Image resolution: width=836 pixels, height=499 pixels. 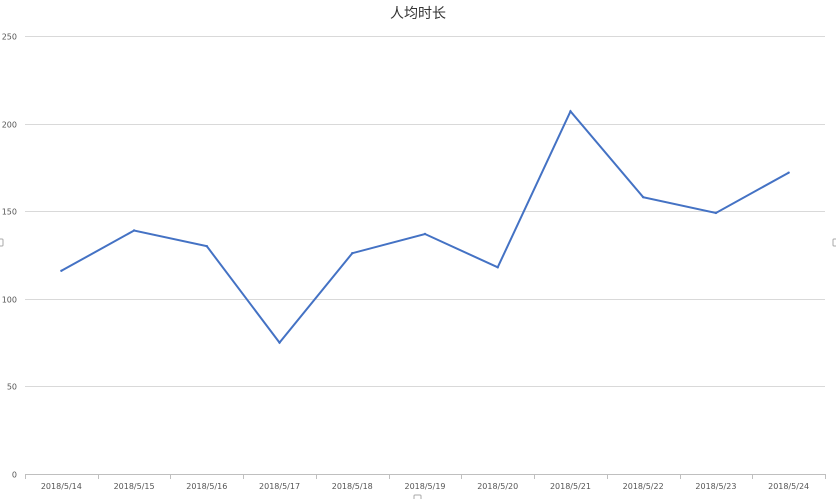 I want to click on chart-resize-handle-bottom, so click(x=417, y=496).